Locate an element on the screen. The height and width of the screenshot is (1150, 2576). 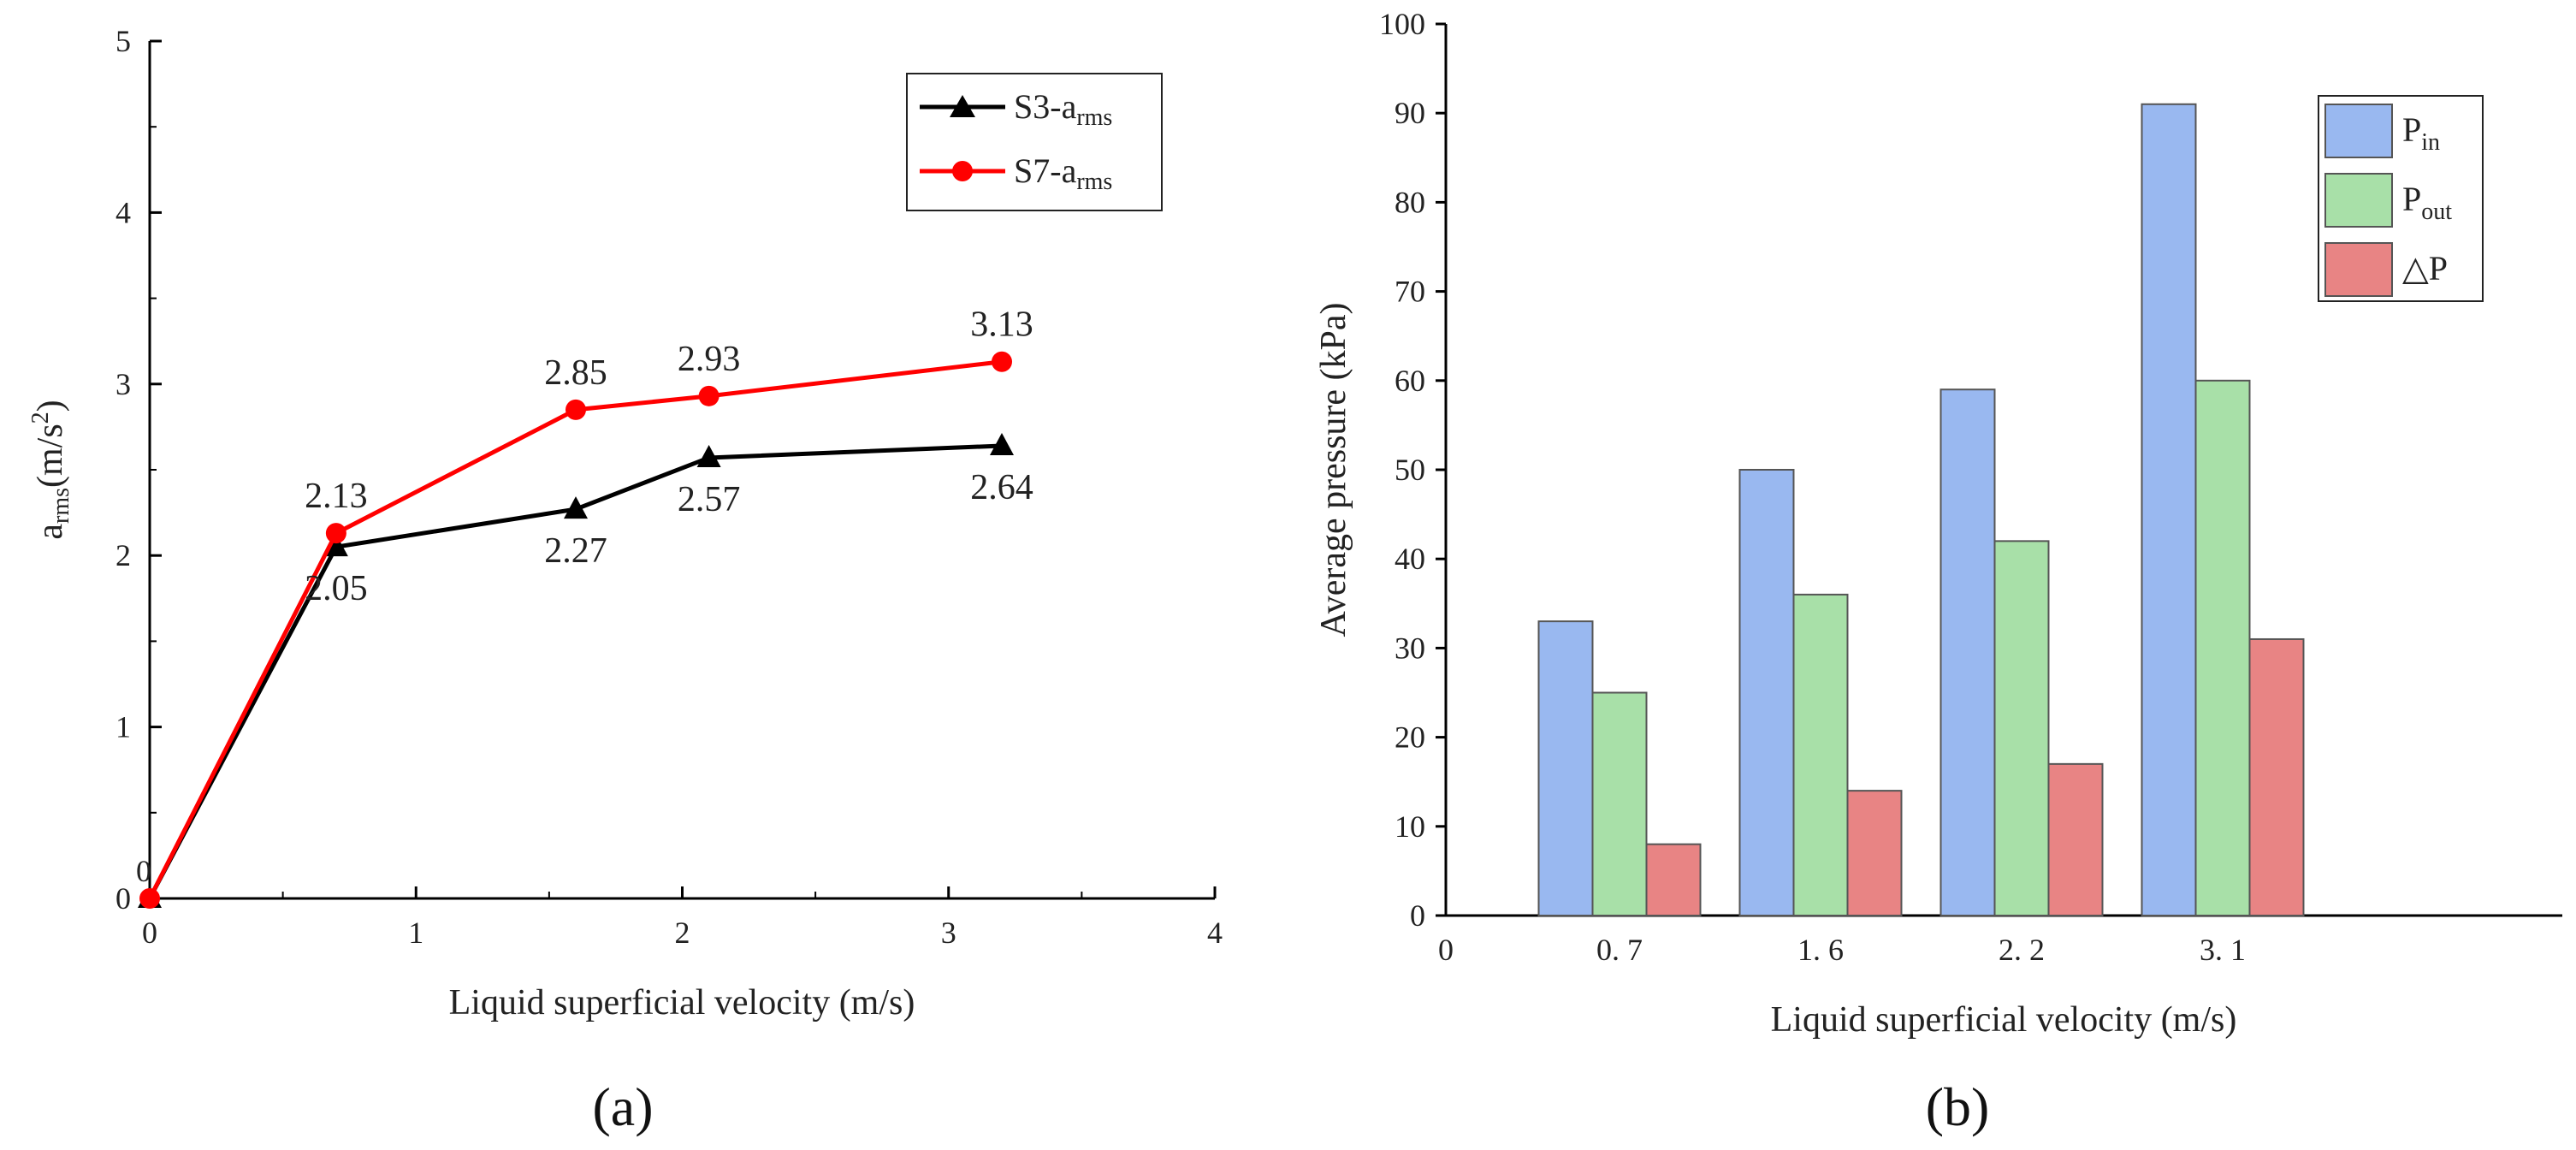
chart-b-x-origin-label: 0 is located at coordinates (1446, 950).